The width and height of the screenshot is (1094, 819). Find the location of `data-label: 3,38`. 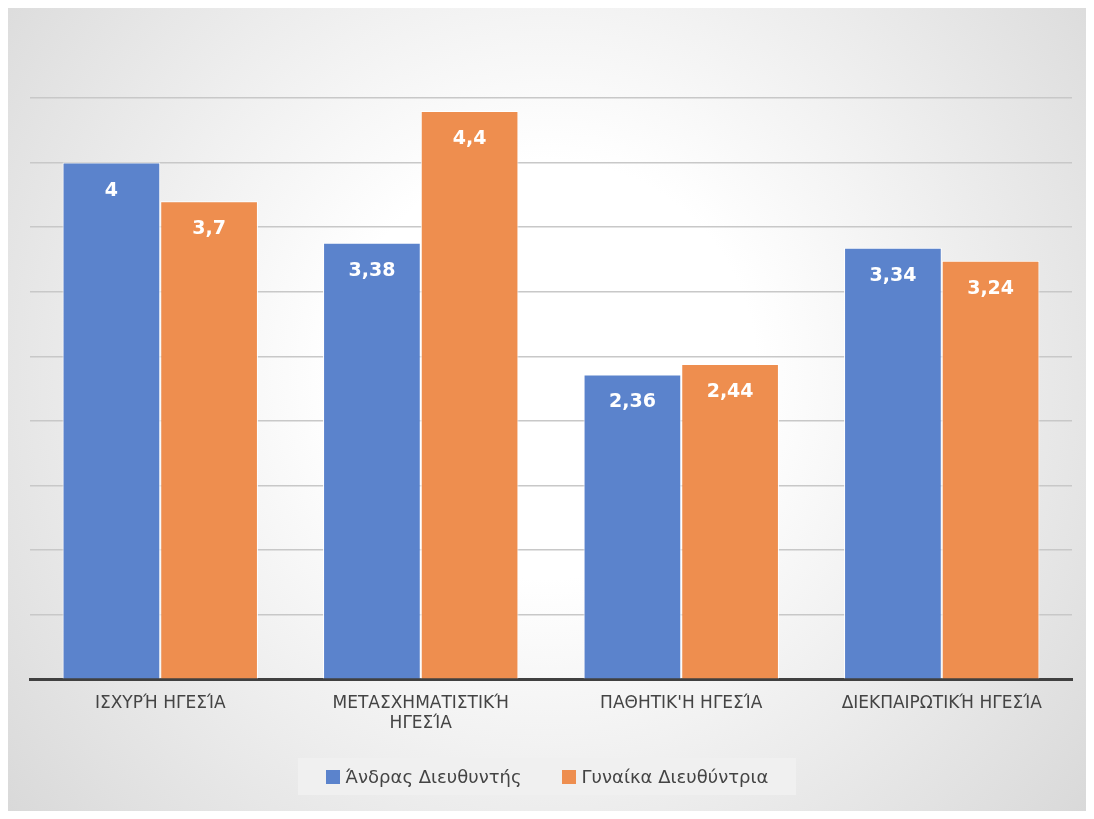

data-label: 3,38 is located at coordinates (372, 268).